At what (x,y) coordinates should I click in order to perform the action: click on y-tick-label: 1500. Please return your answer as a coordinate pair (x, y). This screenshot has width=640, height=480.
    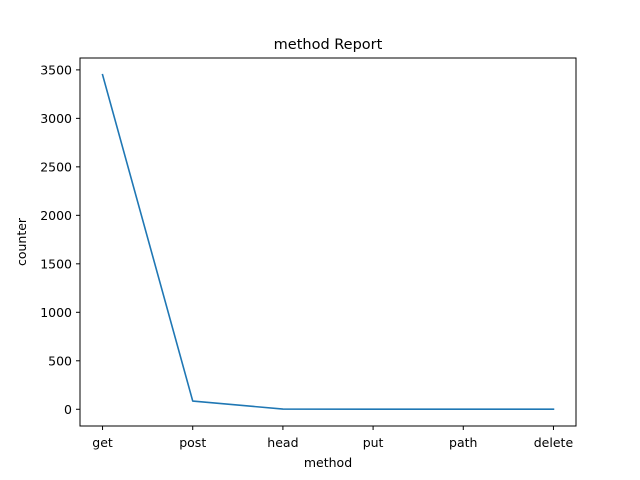
    Looking at the image, I should click on (56, 263).